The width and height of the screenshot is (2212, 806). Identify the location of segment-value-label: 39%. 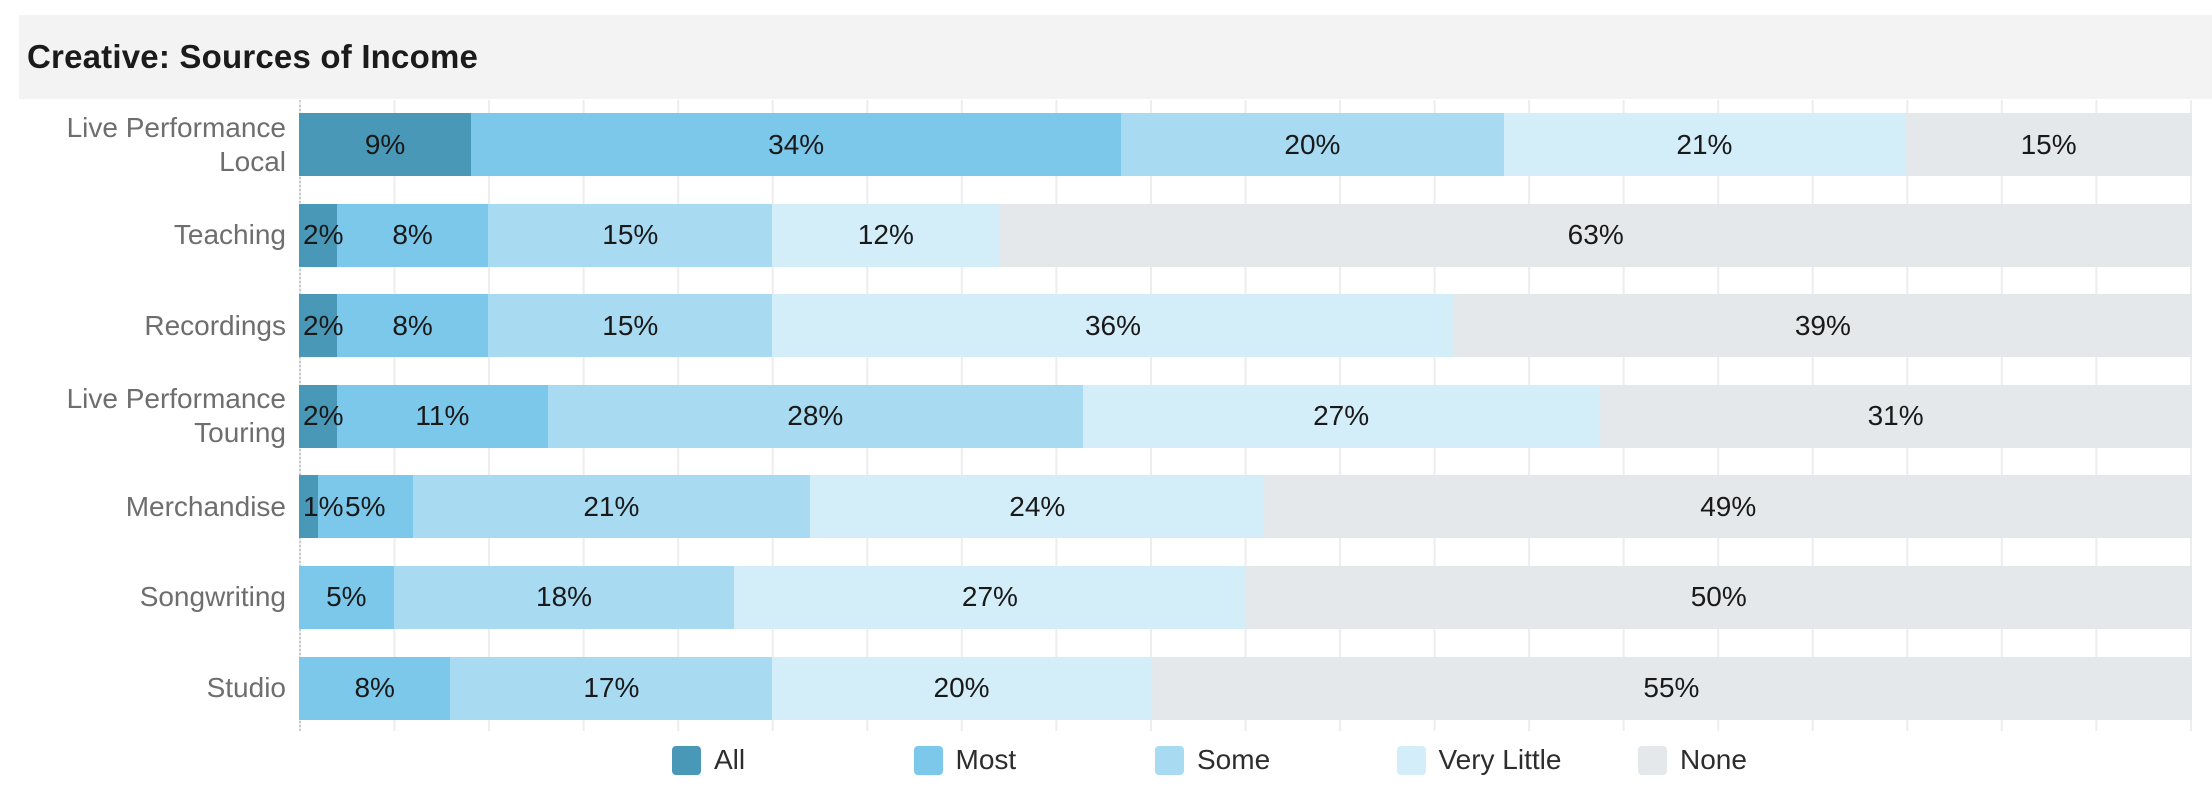
(1822, 325).